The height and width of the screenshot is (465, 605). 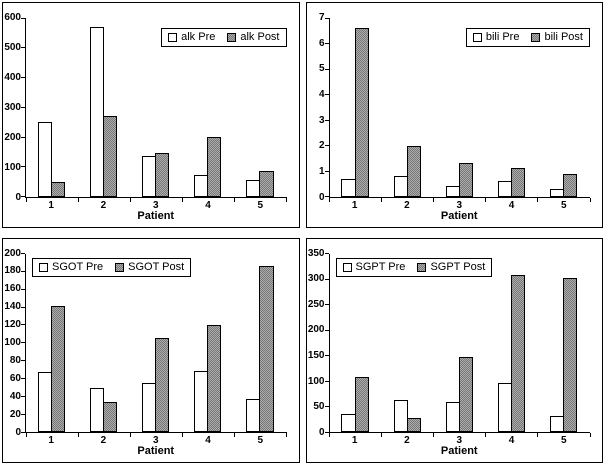 I want to click on legend: SGOT Pre SGOT Post, so click(x=112, y=267).